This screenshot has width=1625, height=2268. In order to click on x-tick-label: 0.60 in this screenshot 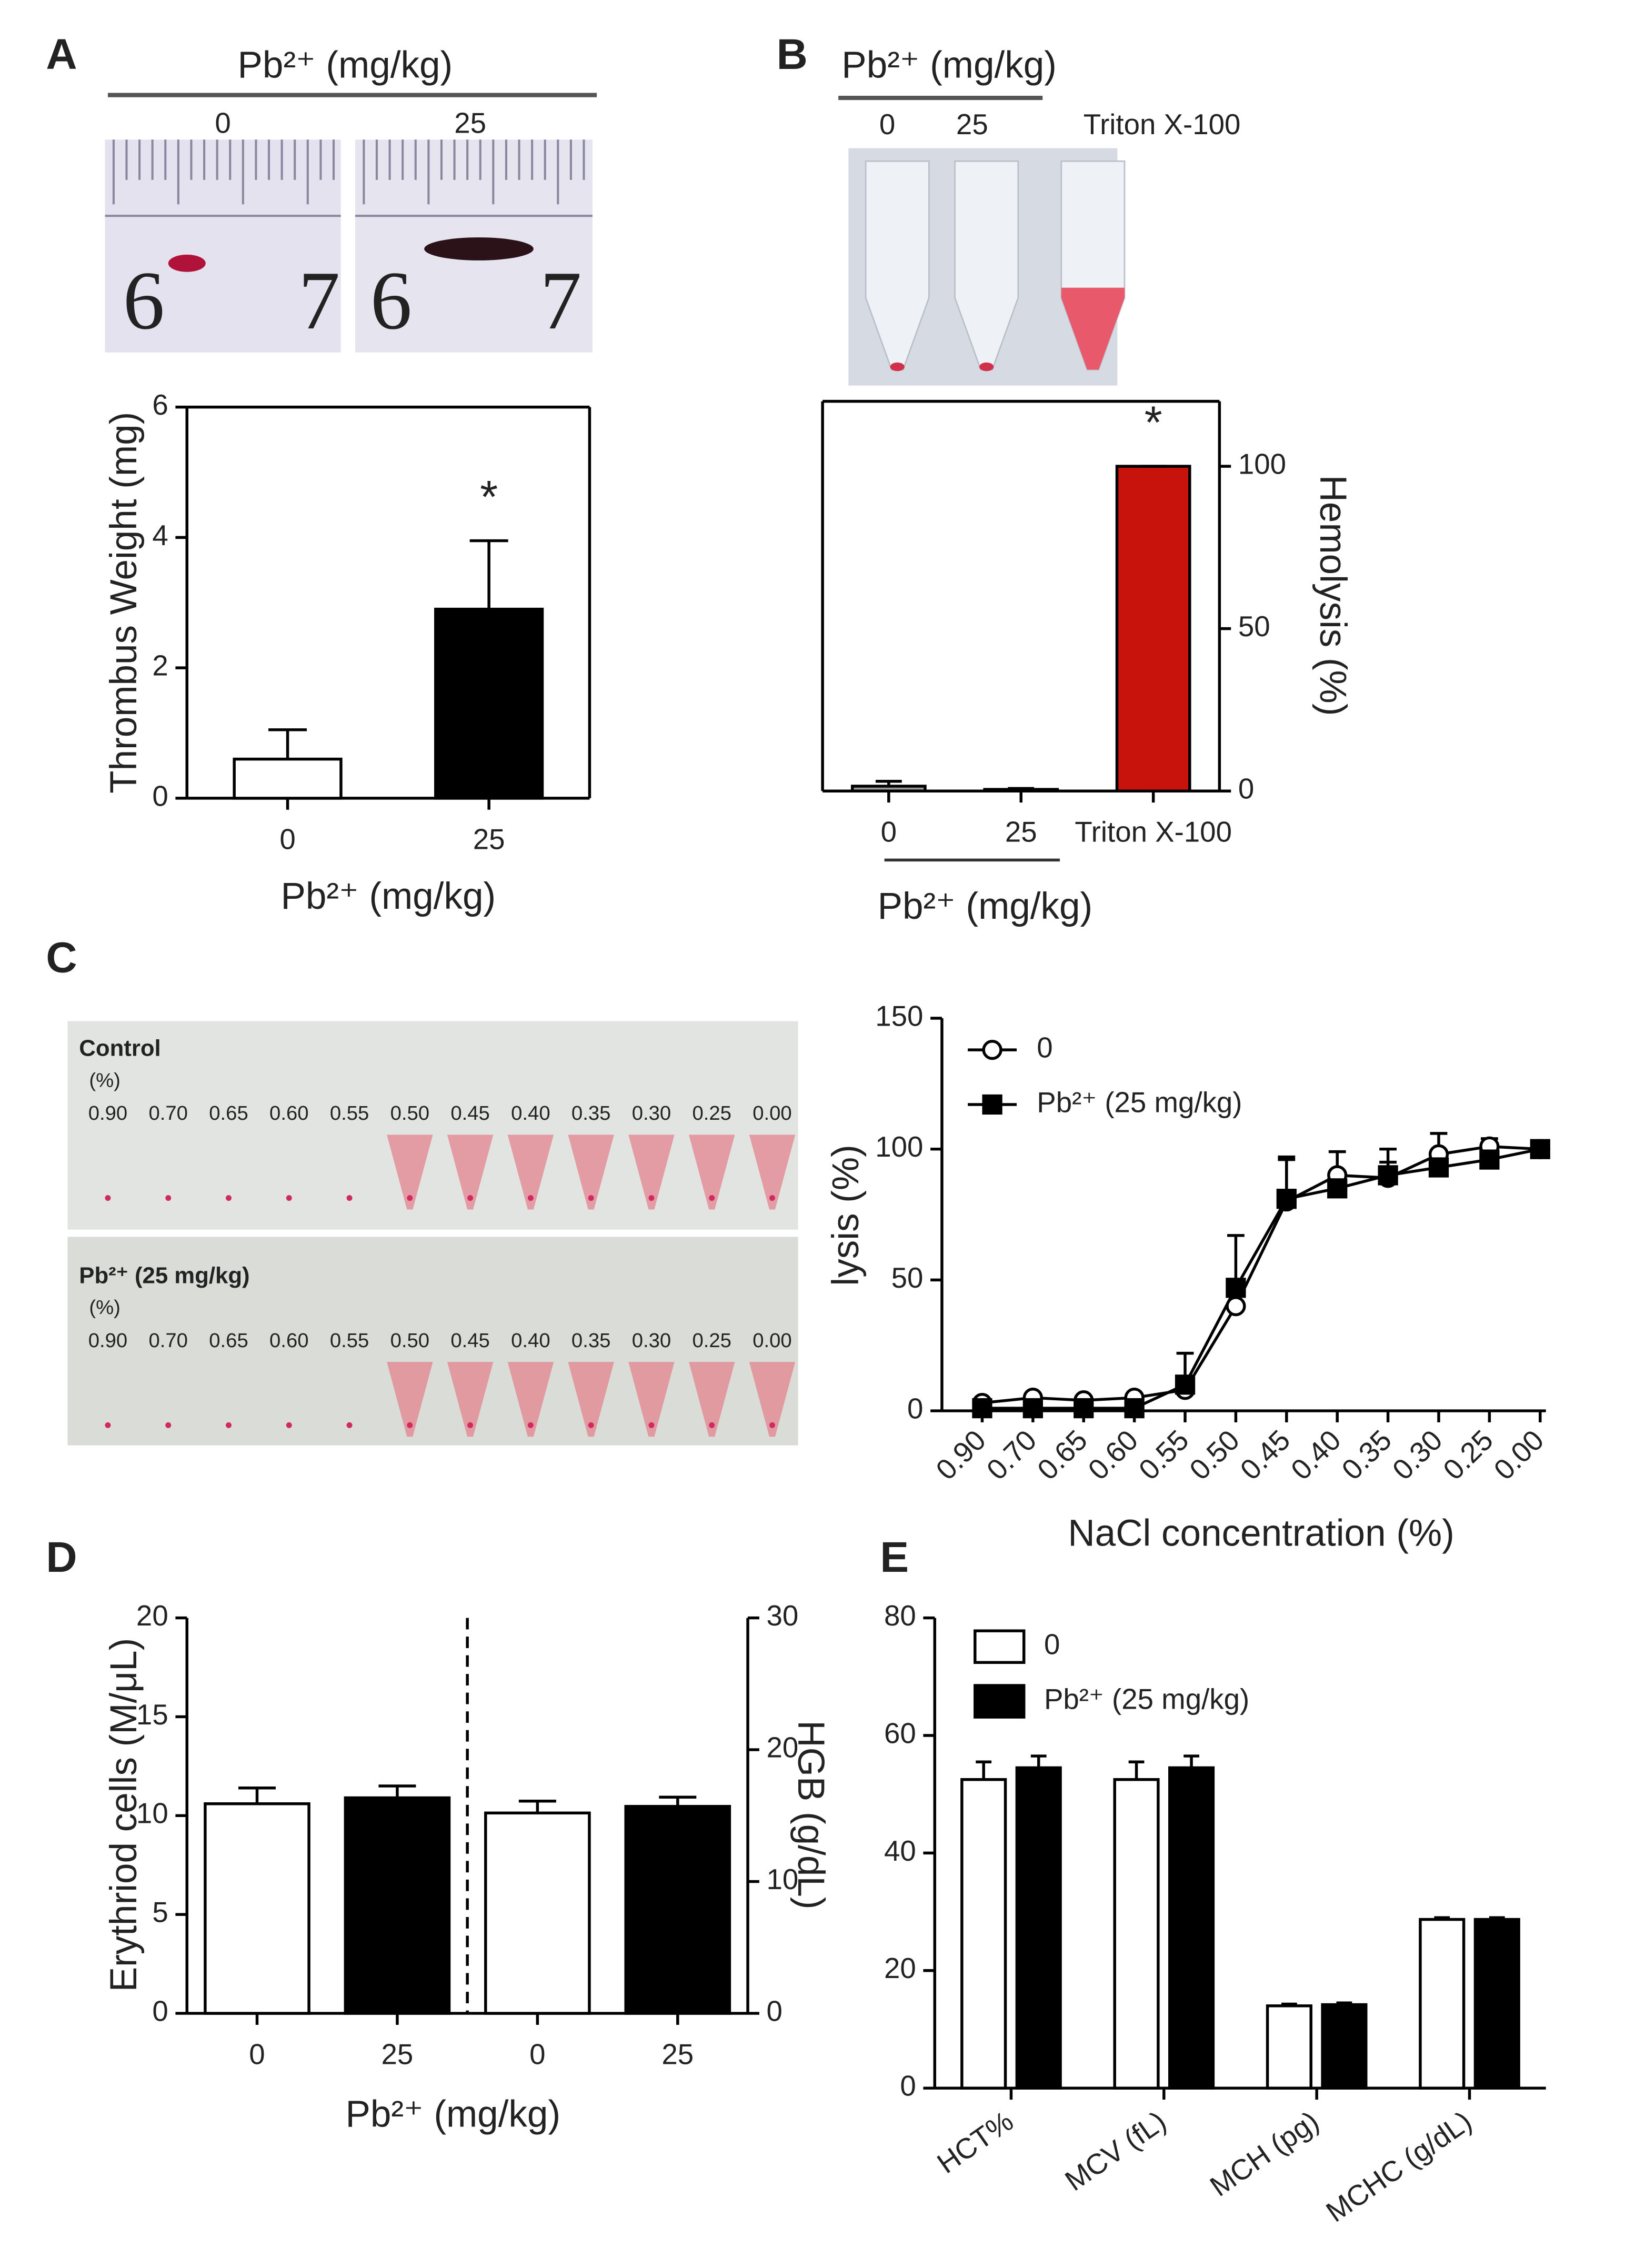, I will do `click(1113, 1455)`.